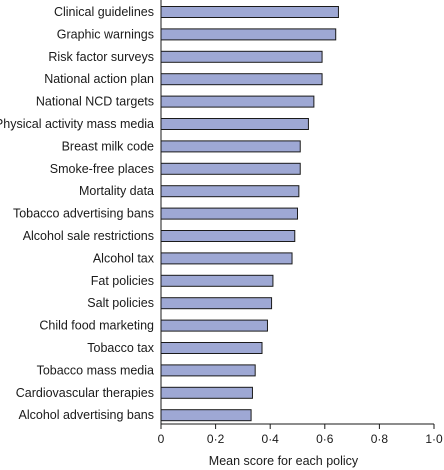  I want to click on category-label-8: Mortality data, so click(116, 191).